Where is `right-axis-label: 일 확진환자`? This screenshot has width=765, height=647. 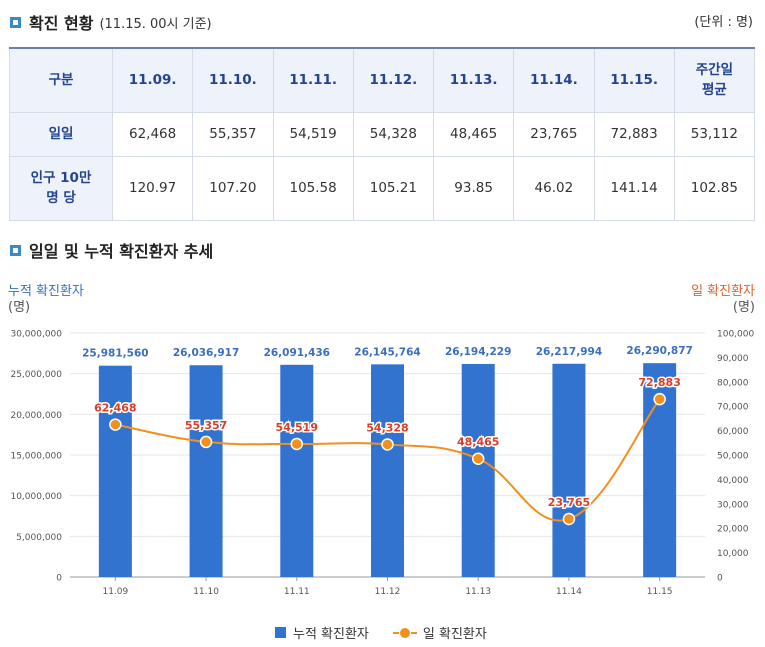 right-axis-label: 일 확진환자 is located at coordinates (723, 291).